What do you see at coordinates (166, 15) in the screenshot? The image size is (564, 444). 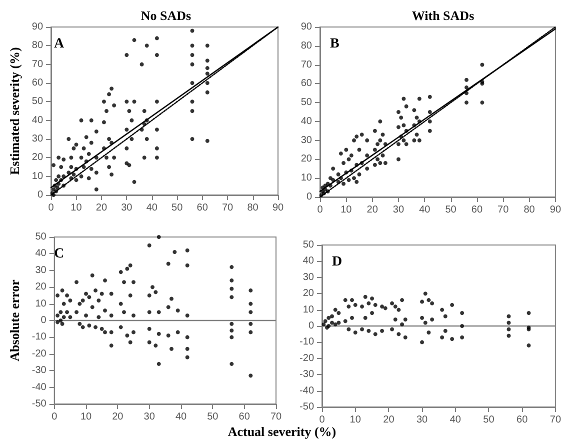 I see `chart-title: No SADs` at bounding box center [166, 15].